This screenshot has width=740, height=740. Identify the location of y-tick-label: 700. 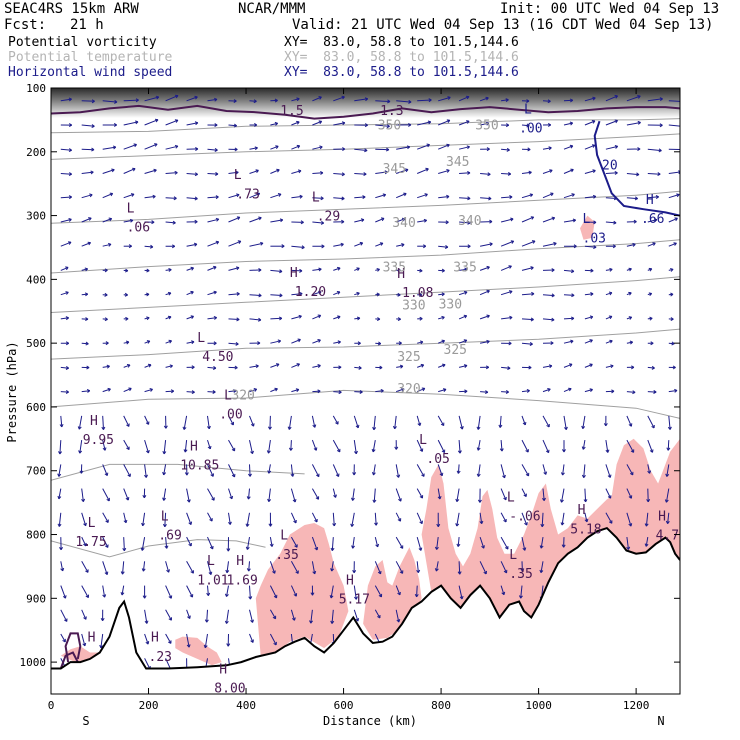
(36, 471).